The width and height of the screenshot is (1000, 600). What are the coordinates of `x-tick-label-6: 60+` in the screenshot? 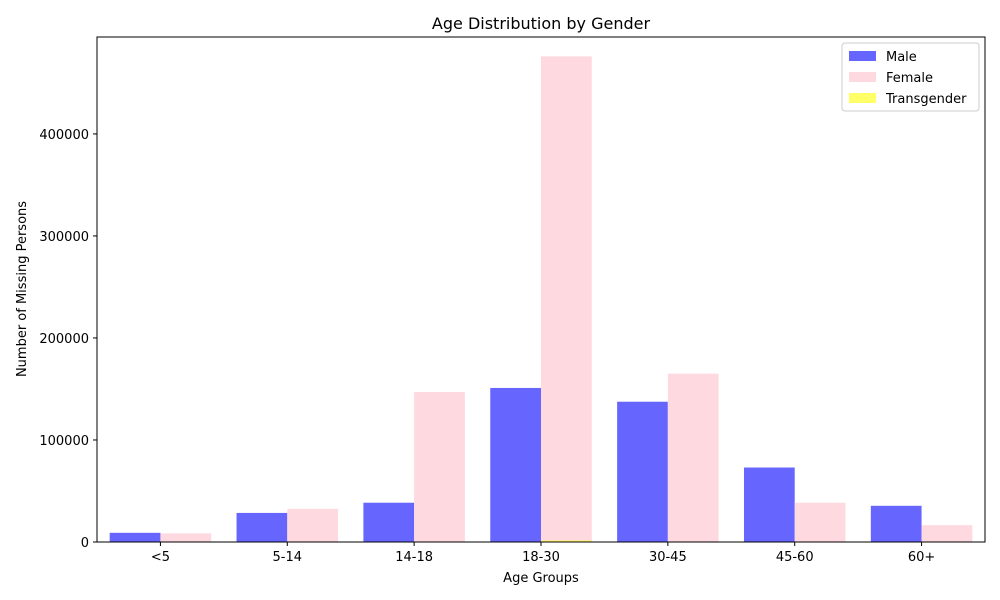 It's located at (921, 557).